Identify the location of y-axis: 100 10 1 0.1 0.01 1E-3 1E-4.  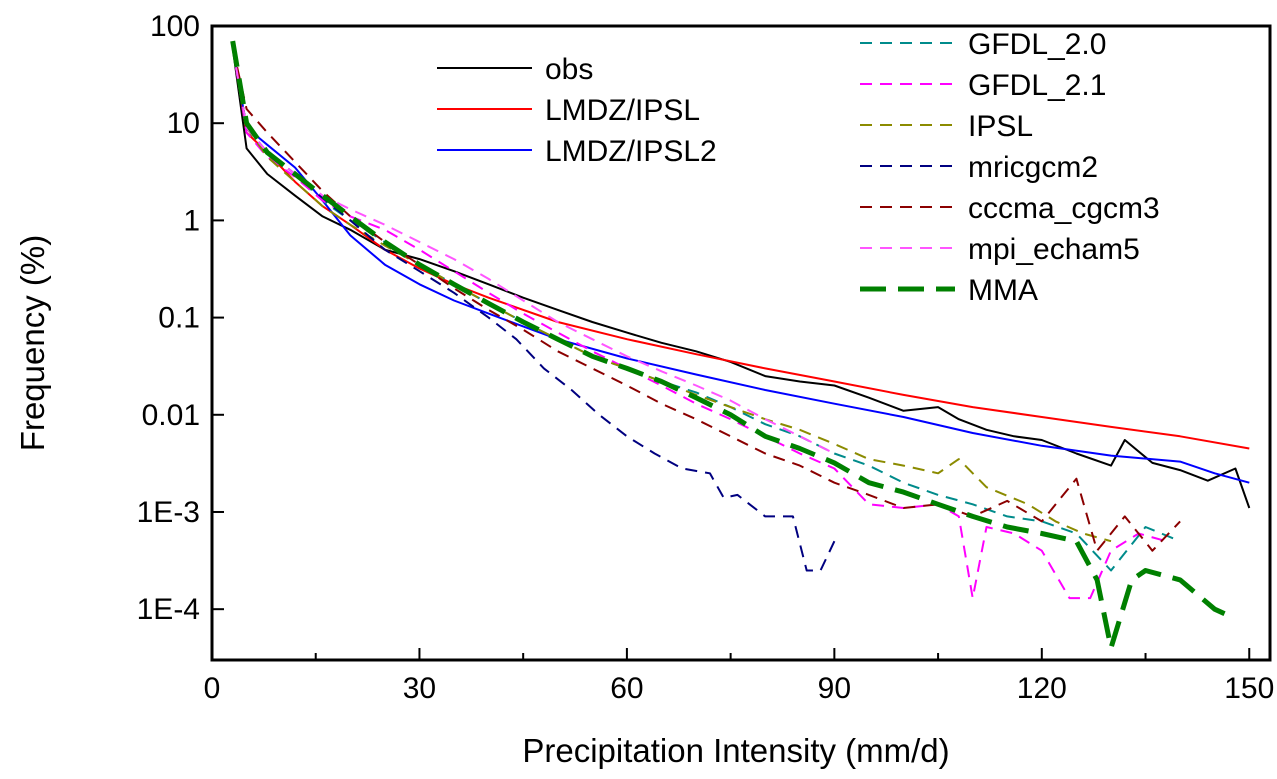
(180, 318).